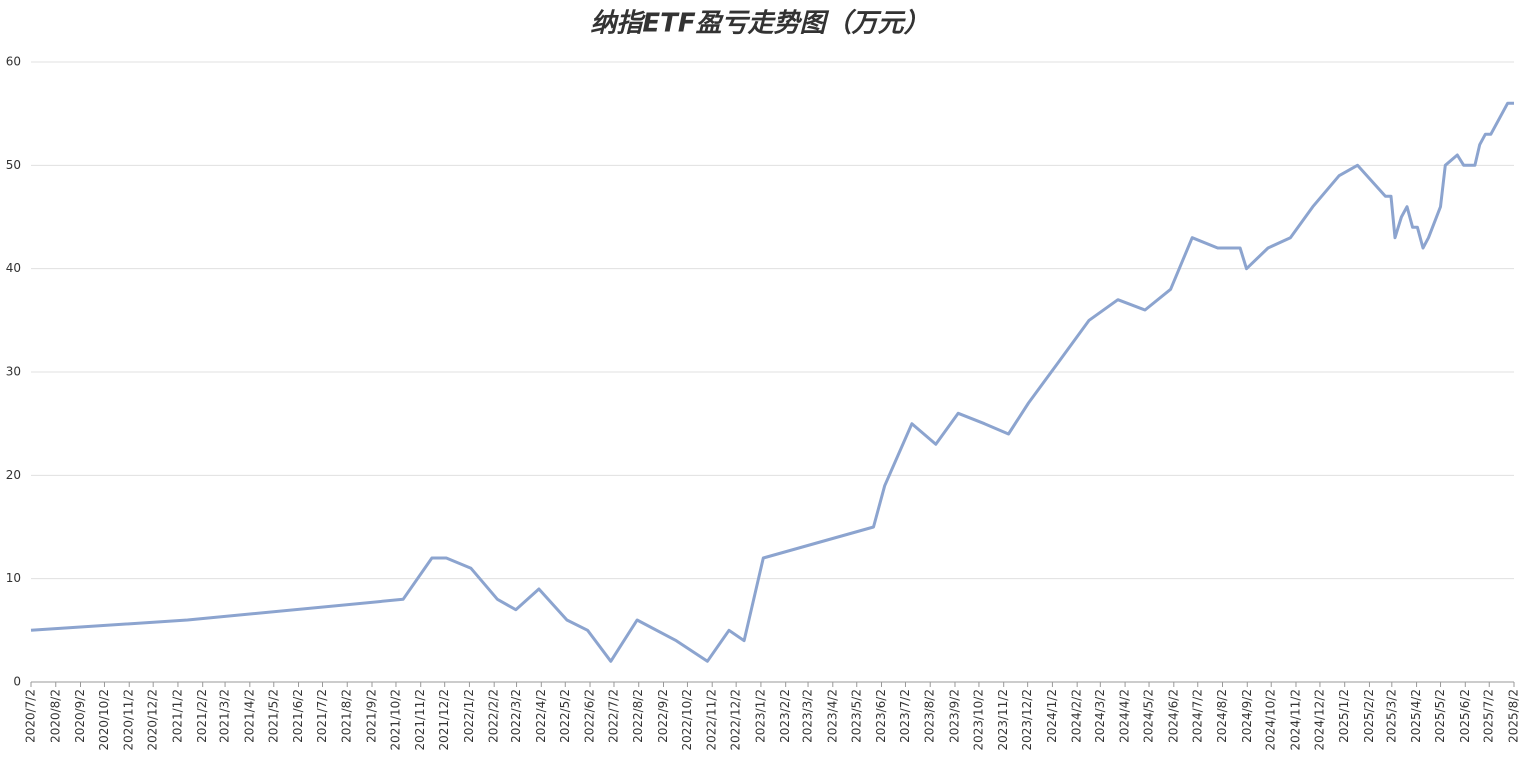  What do you see at coordinates (298, 716) in the screenshot?
I see `x-tick-label: 2021/6/2` at bounding box center [298, 716].